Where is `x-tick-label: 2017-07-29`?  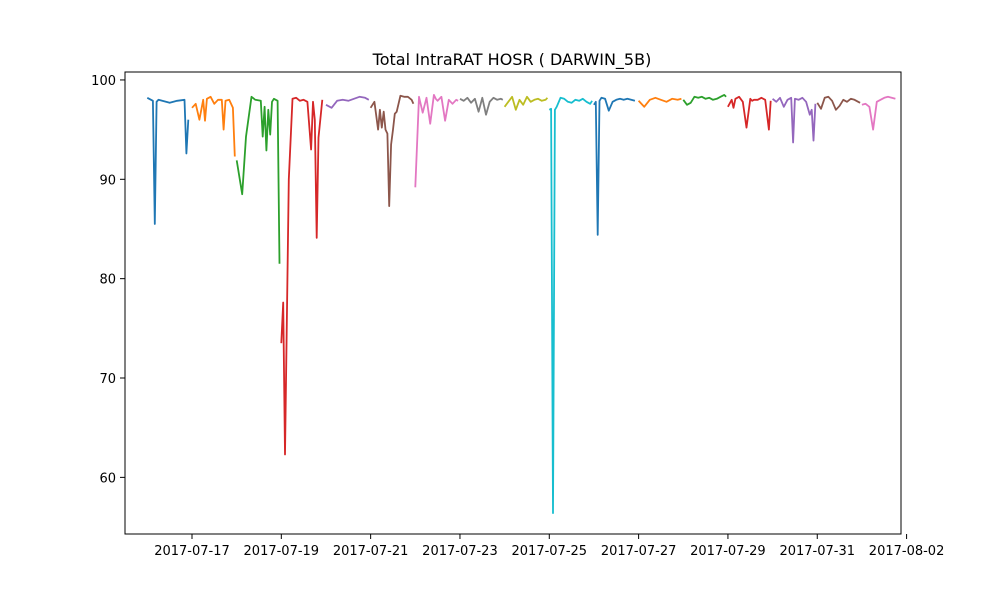 x-tick-label: 2017-07-29 is located at coordinates (728, 551).